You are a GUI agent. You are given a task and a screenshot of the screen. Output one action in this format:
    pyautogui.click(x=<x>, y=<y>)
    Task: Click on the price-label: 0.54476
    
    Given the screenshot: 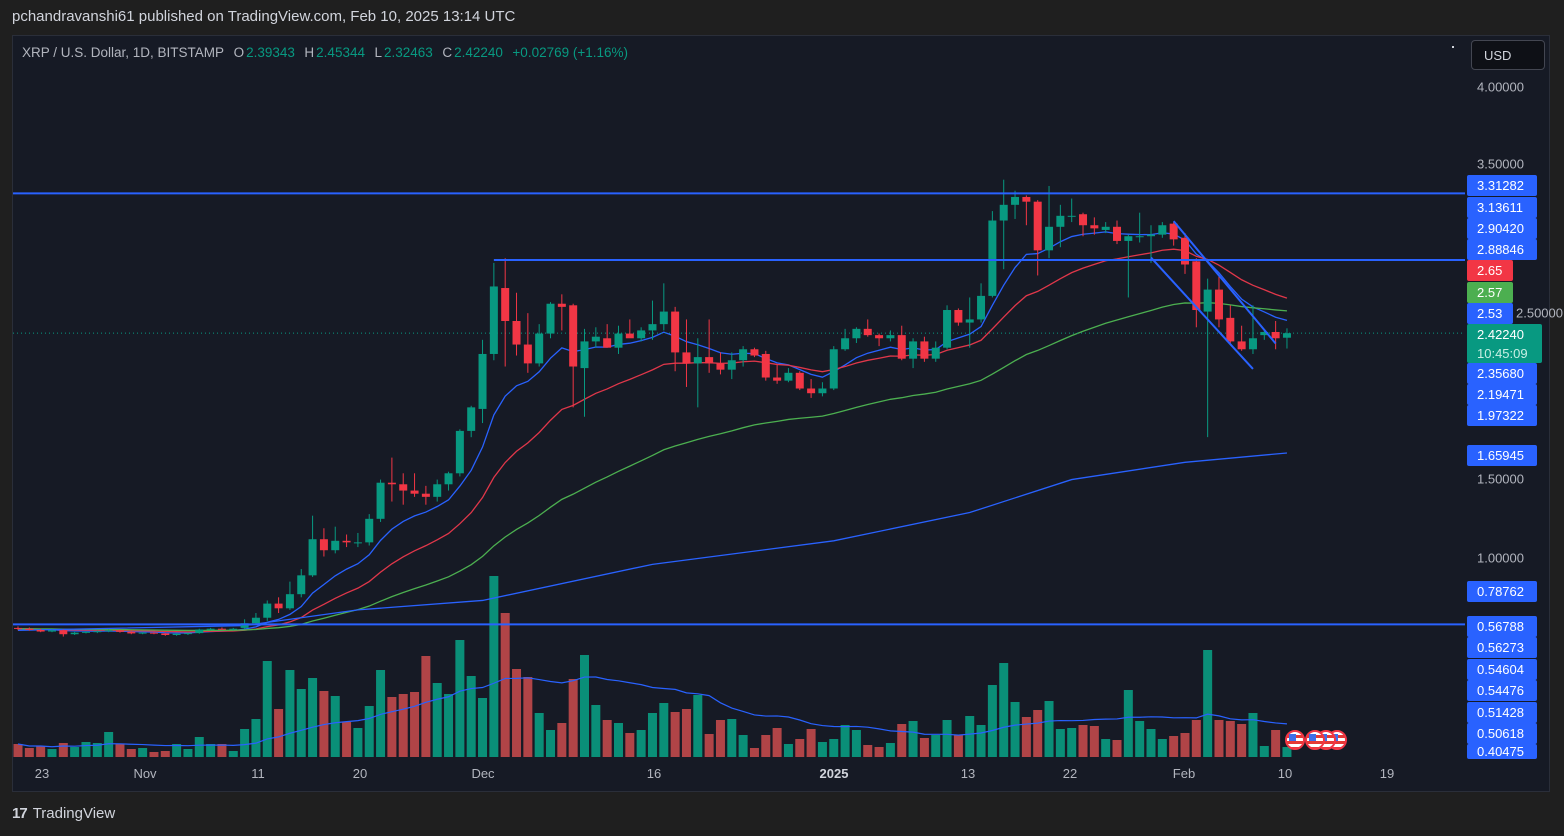 What is the action you would take?
    pyautogui.click(x=1502, y=690)
    